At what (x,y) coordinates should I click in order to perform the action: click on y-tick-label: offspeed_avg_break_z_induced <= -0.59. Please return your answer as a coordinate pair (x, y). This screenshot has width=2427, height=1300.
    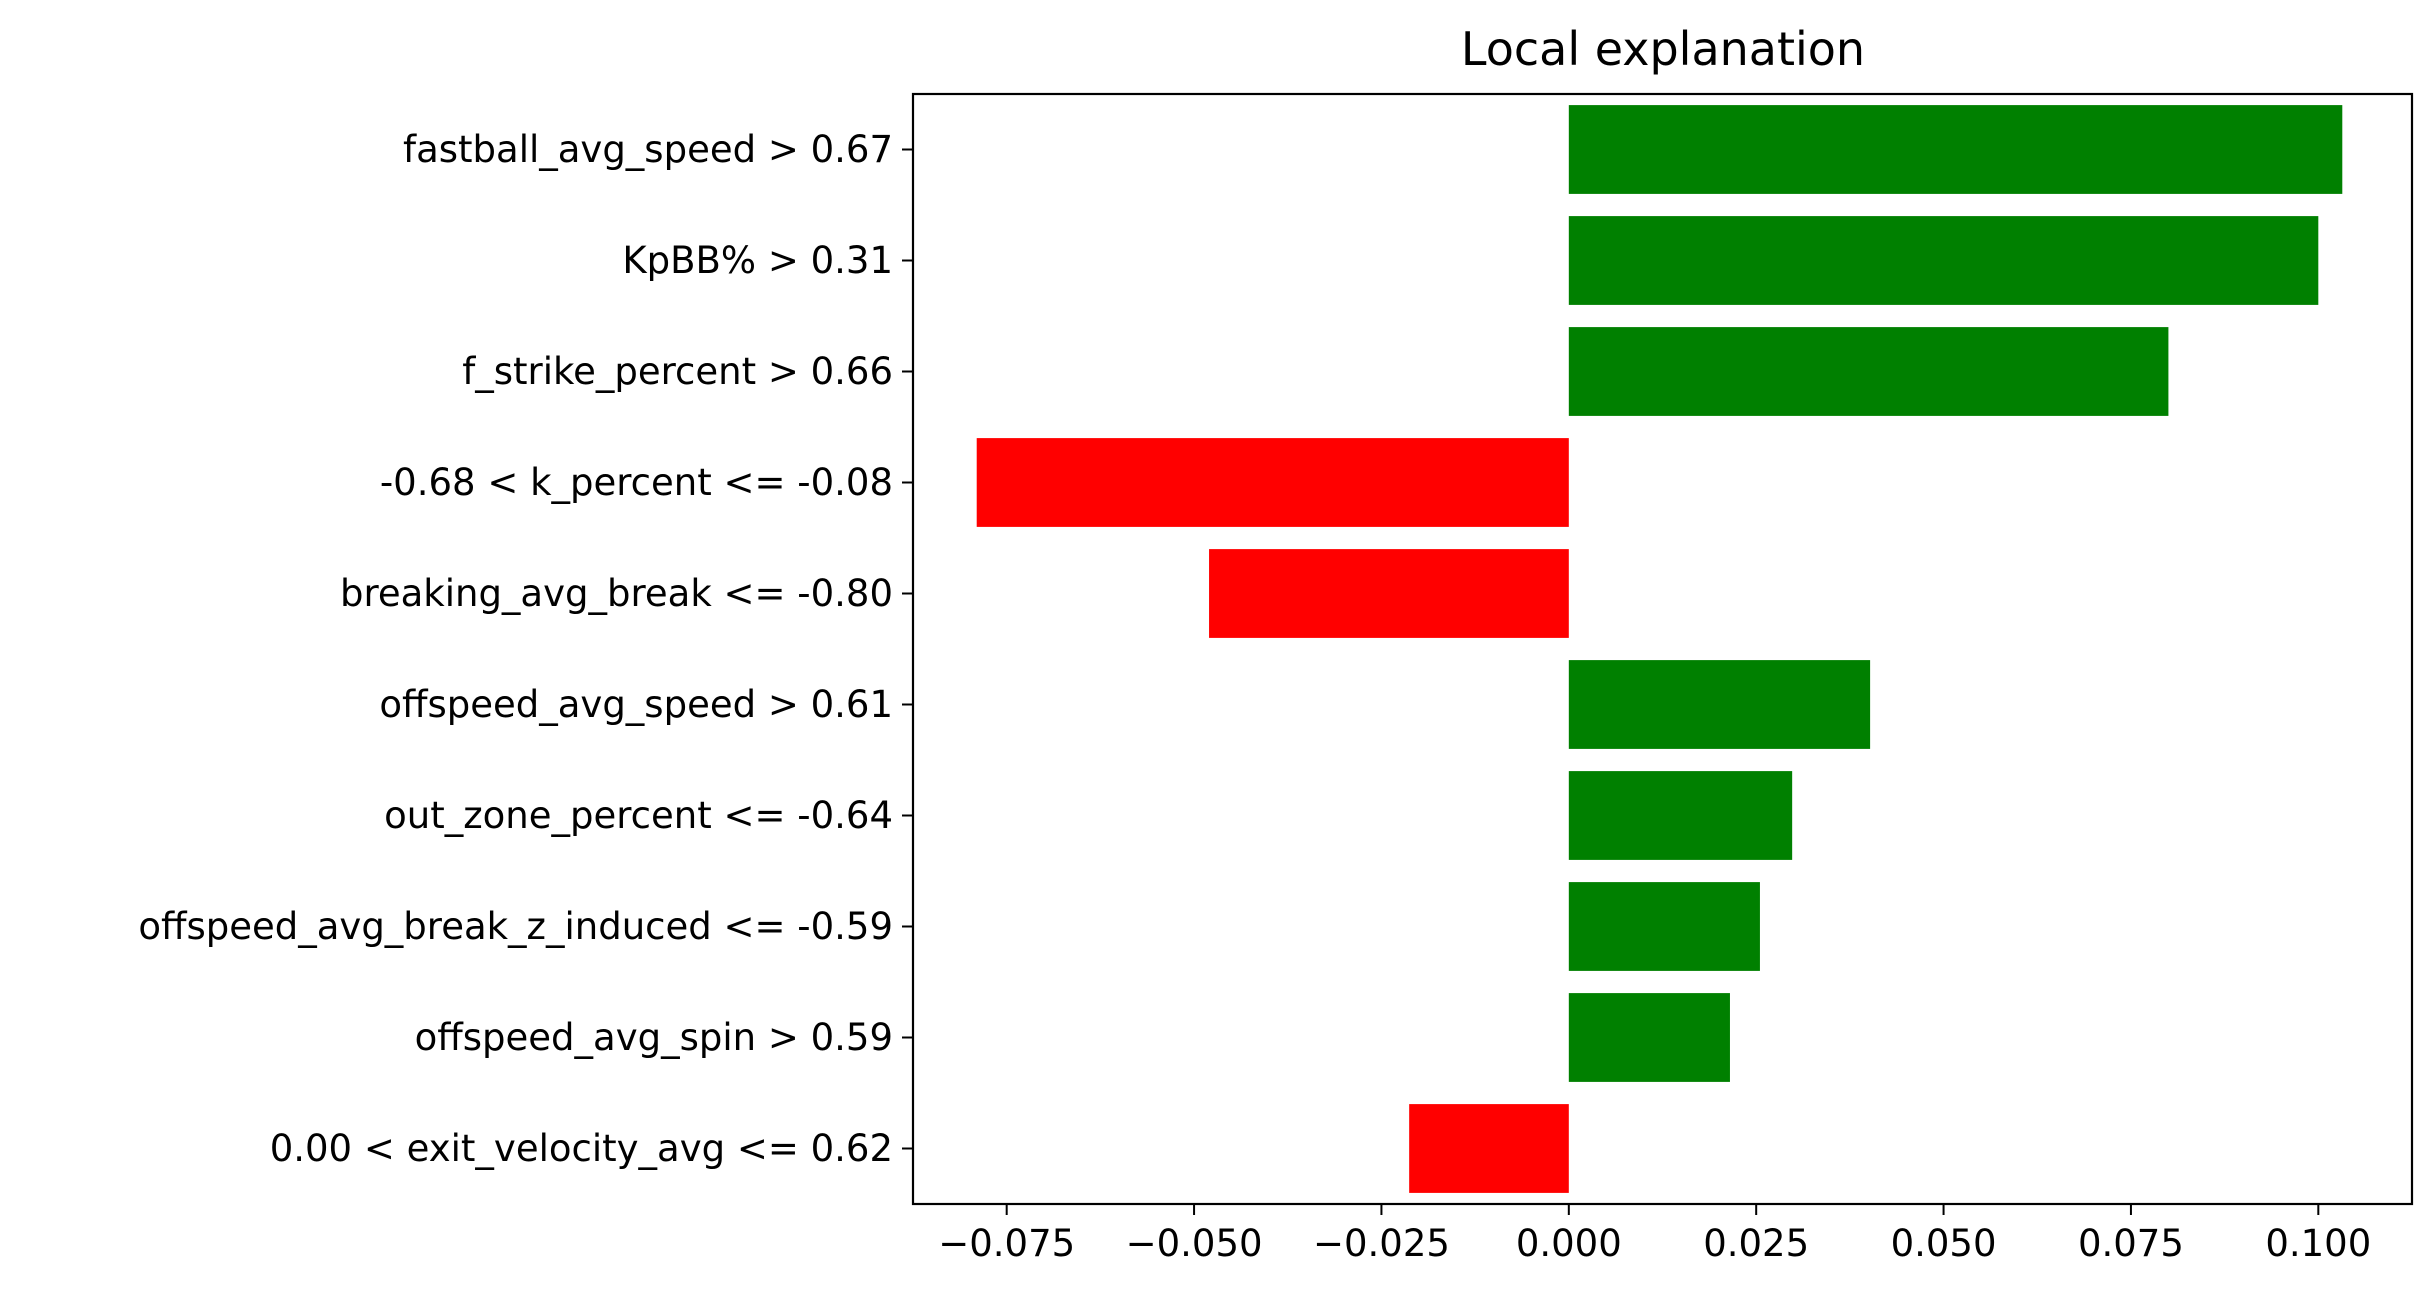
    Looking at the image, I should click on (515, 926).